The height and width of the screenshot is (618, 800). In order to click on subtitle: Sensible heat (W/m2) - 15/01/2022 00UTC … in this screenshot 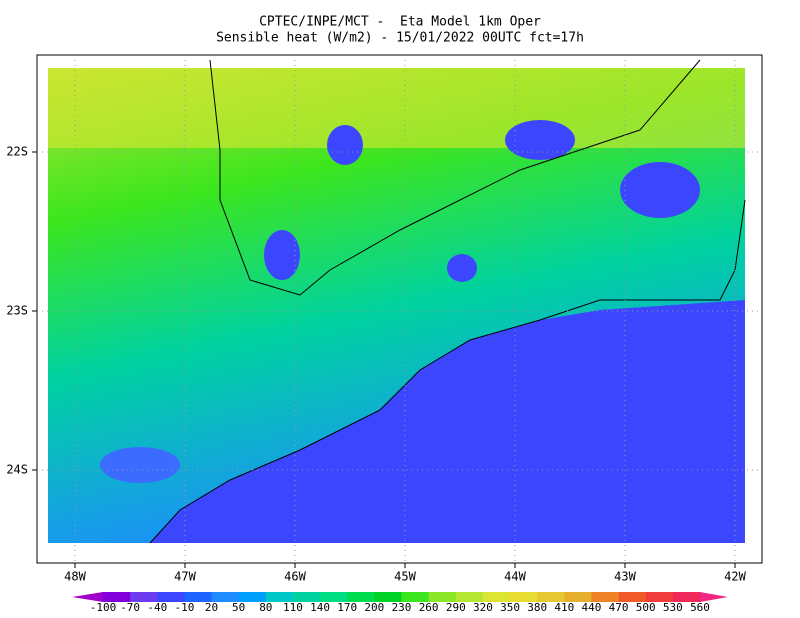, I will do `click(400, 38)`.